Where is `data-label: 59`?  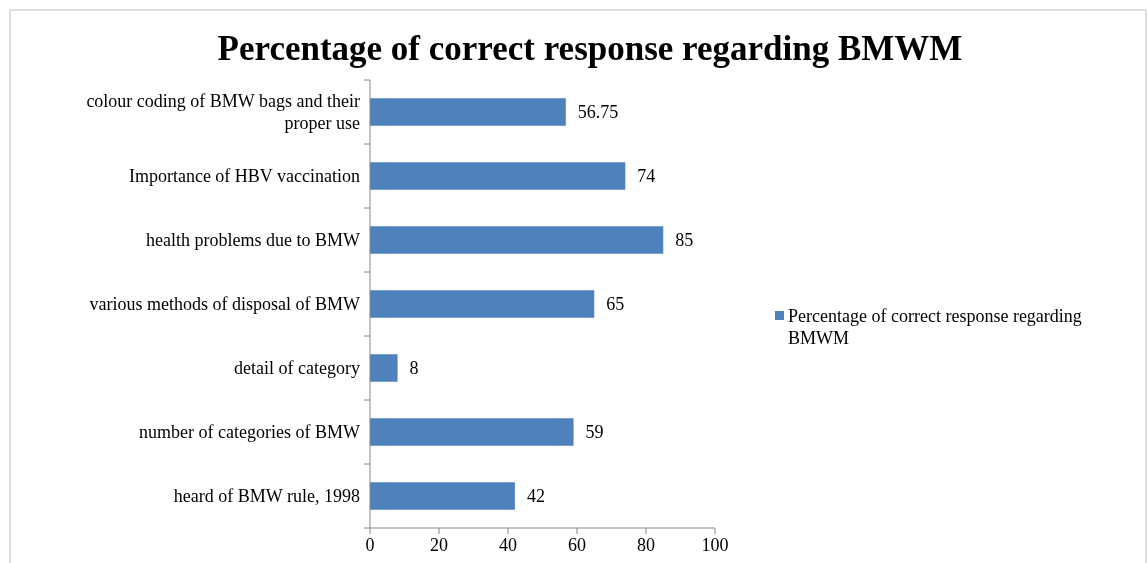
data-label: 59 is located at coordinates (594, 432).